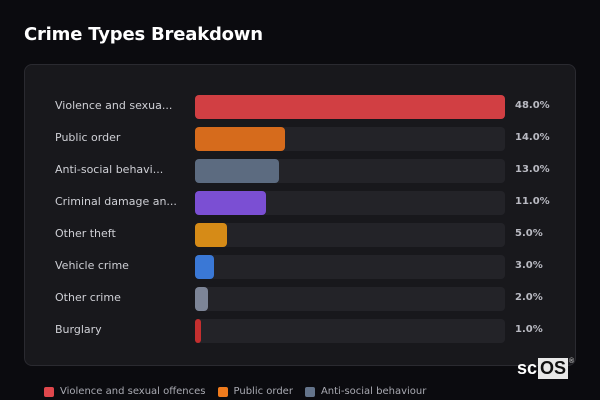 The width and height of the screenshot is (600, 400). I want to click on bar-label: Public order, so click(88, 137).